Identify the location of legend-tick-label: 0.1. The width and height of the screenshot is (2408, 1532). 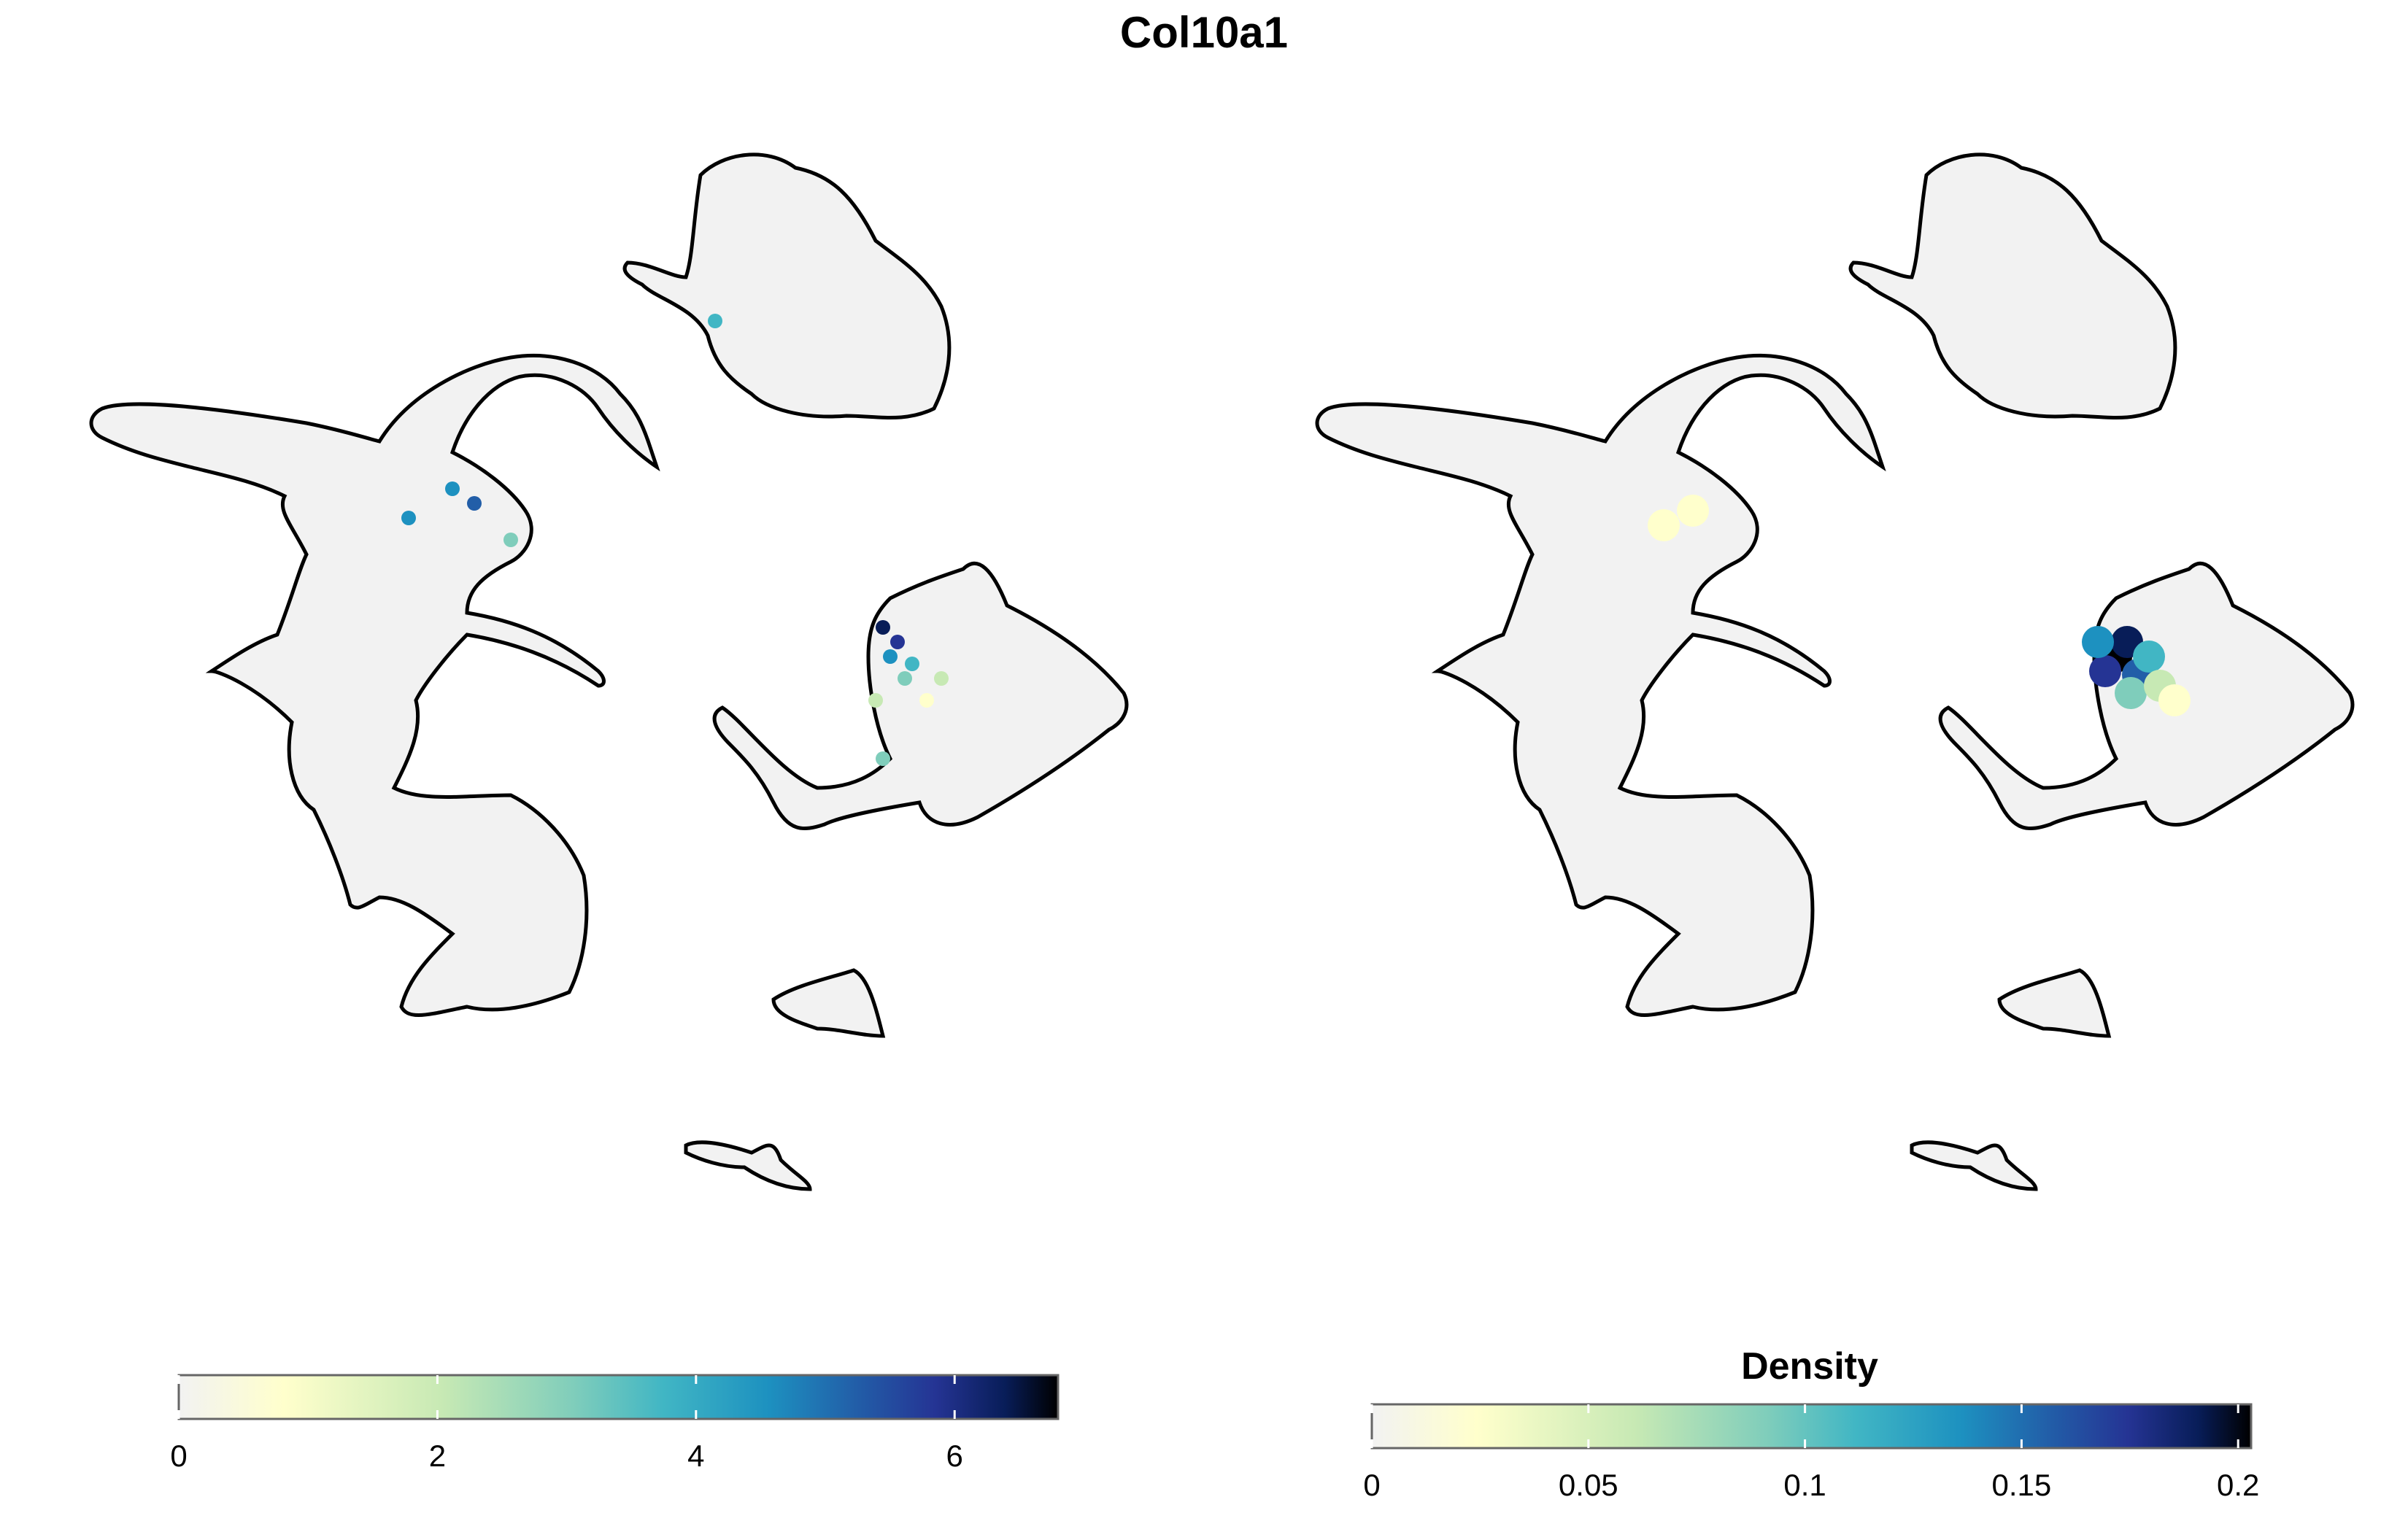
(1805, 1485).